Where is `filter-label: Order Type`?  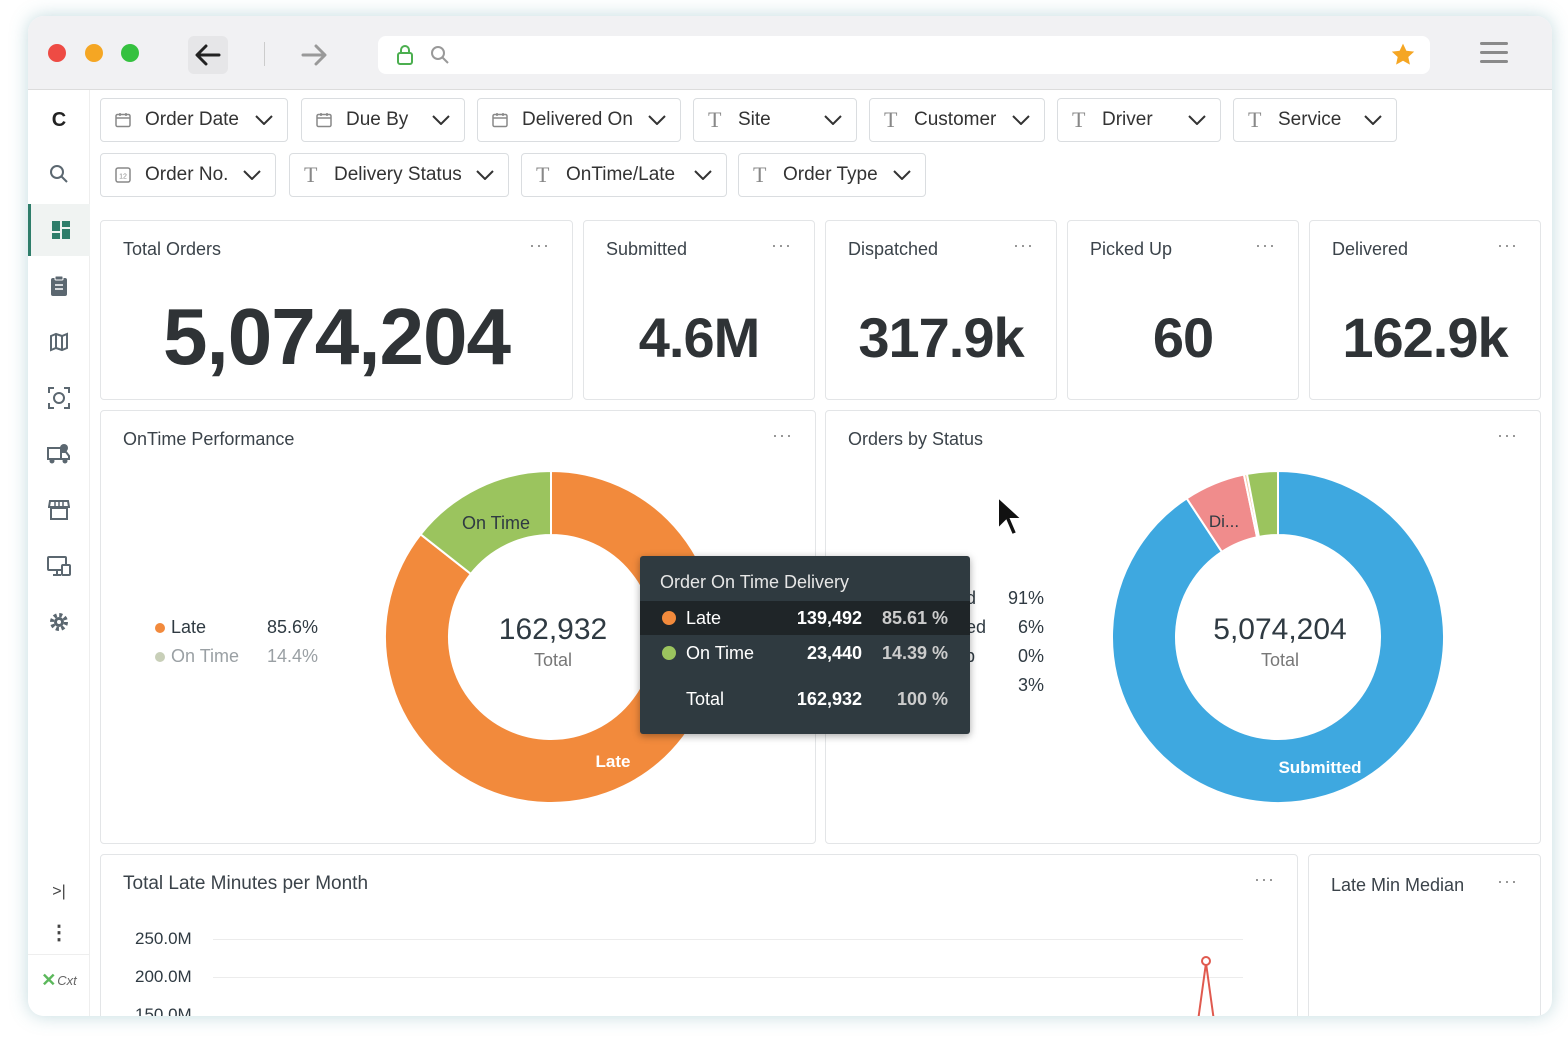
filter-label: Order Type is located at coordinates (830, 174).